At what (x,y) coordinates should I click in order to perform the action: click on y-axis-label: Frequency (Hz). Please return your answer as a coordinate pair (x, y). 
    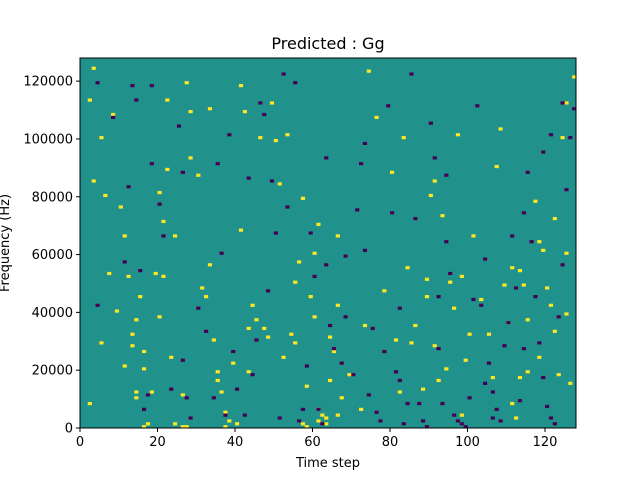
    Looking at the image, I should click on (6, 243).